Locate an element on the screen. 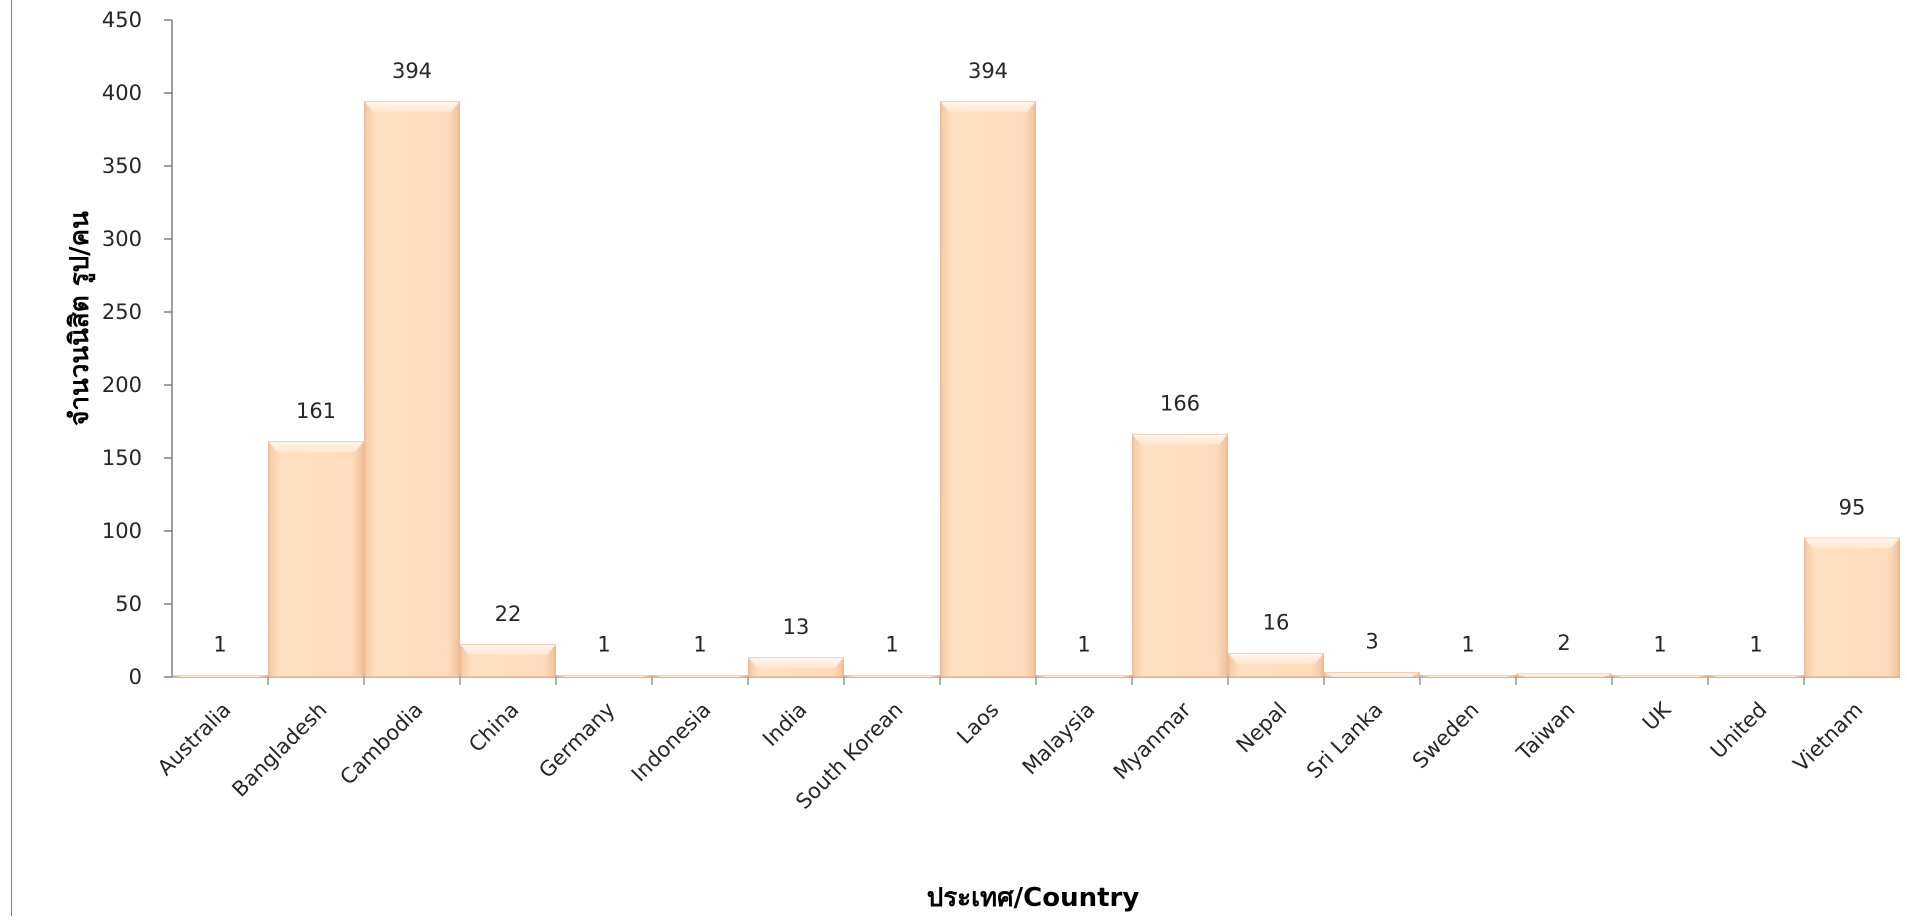 The width and height of the screenshot is (1907, 920). category-label: Indonesia is located at coordinates (671, 742).